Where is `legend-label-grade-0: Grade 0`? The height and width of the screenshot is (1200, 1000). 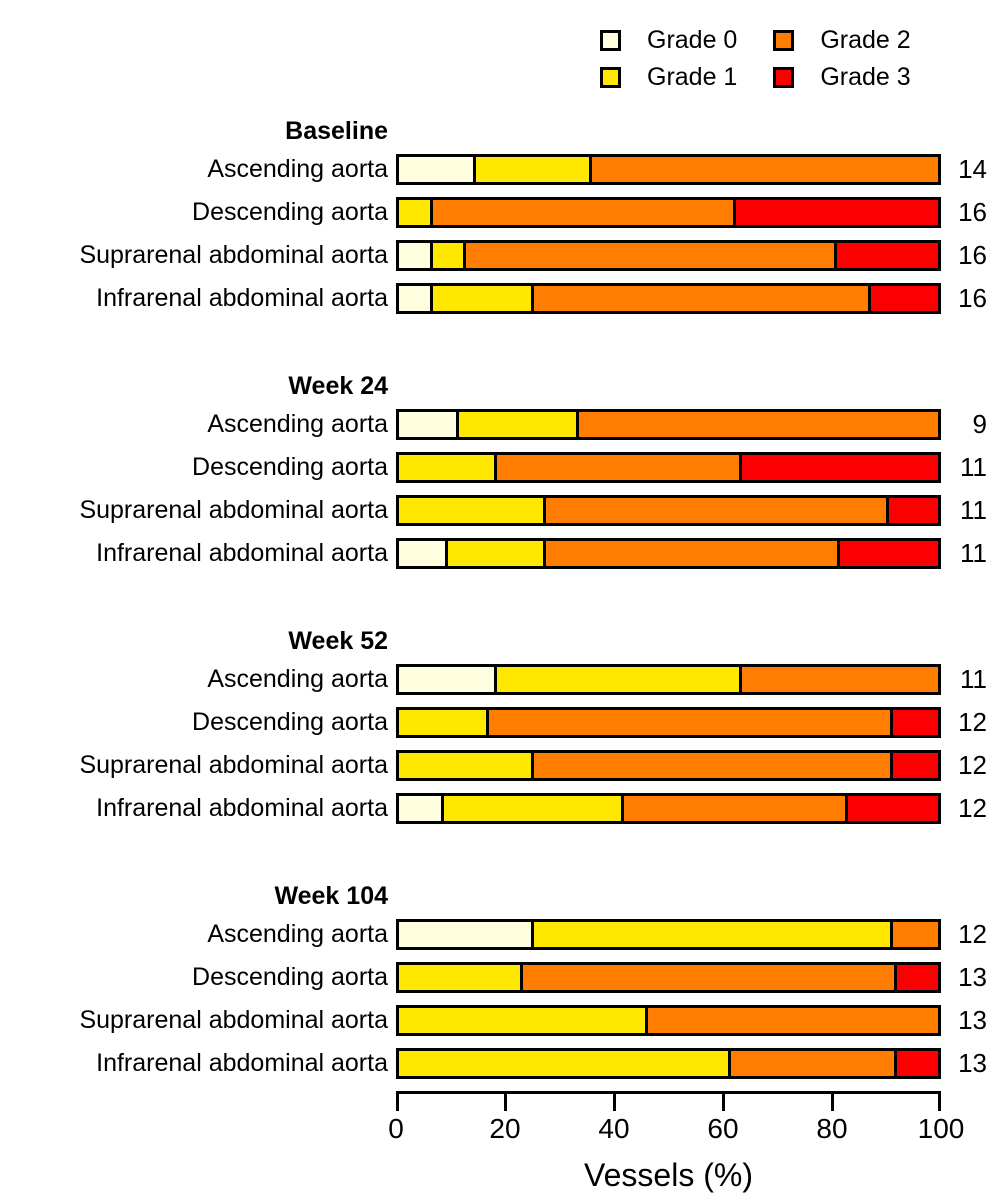
legend-label-grade-0: Grade 0 is located at coordinates (692, 40).